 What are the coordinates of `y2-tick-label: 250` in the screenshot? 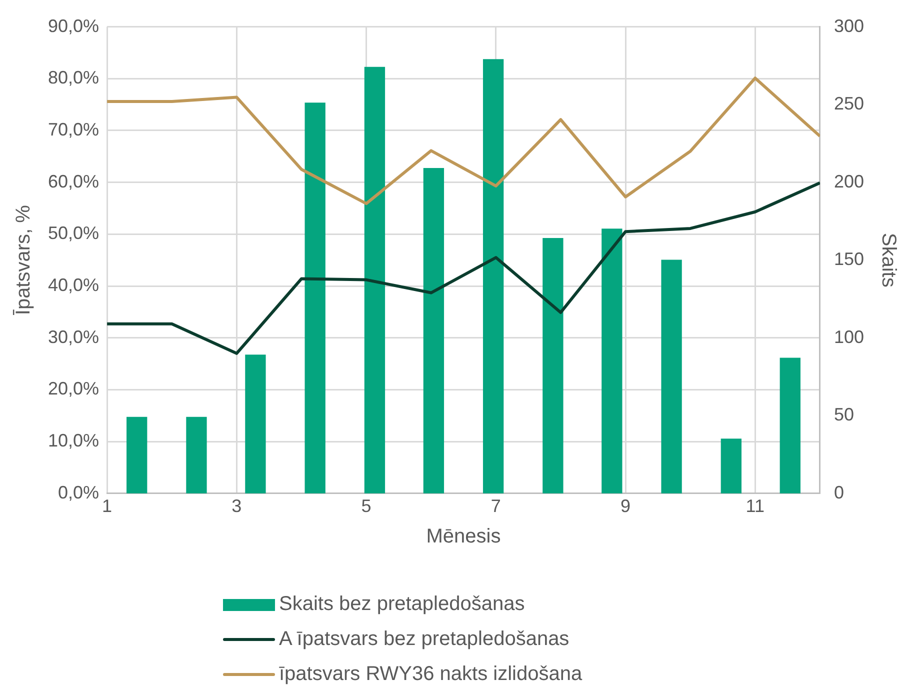 It's located at (849, 104).